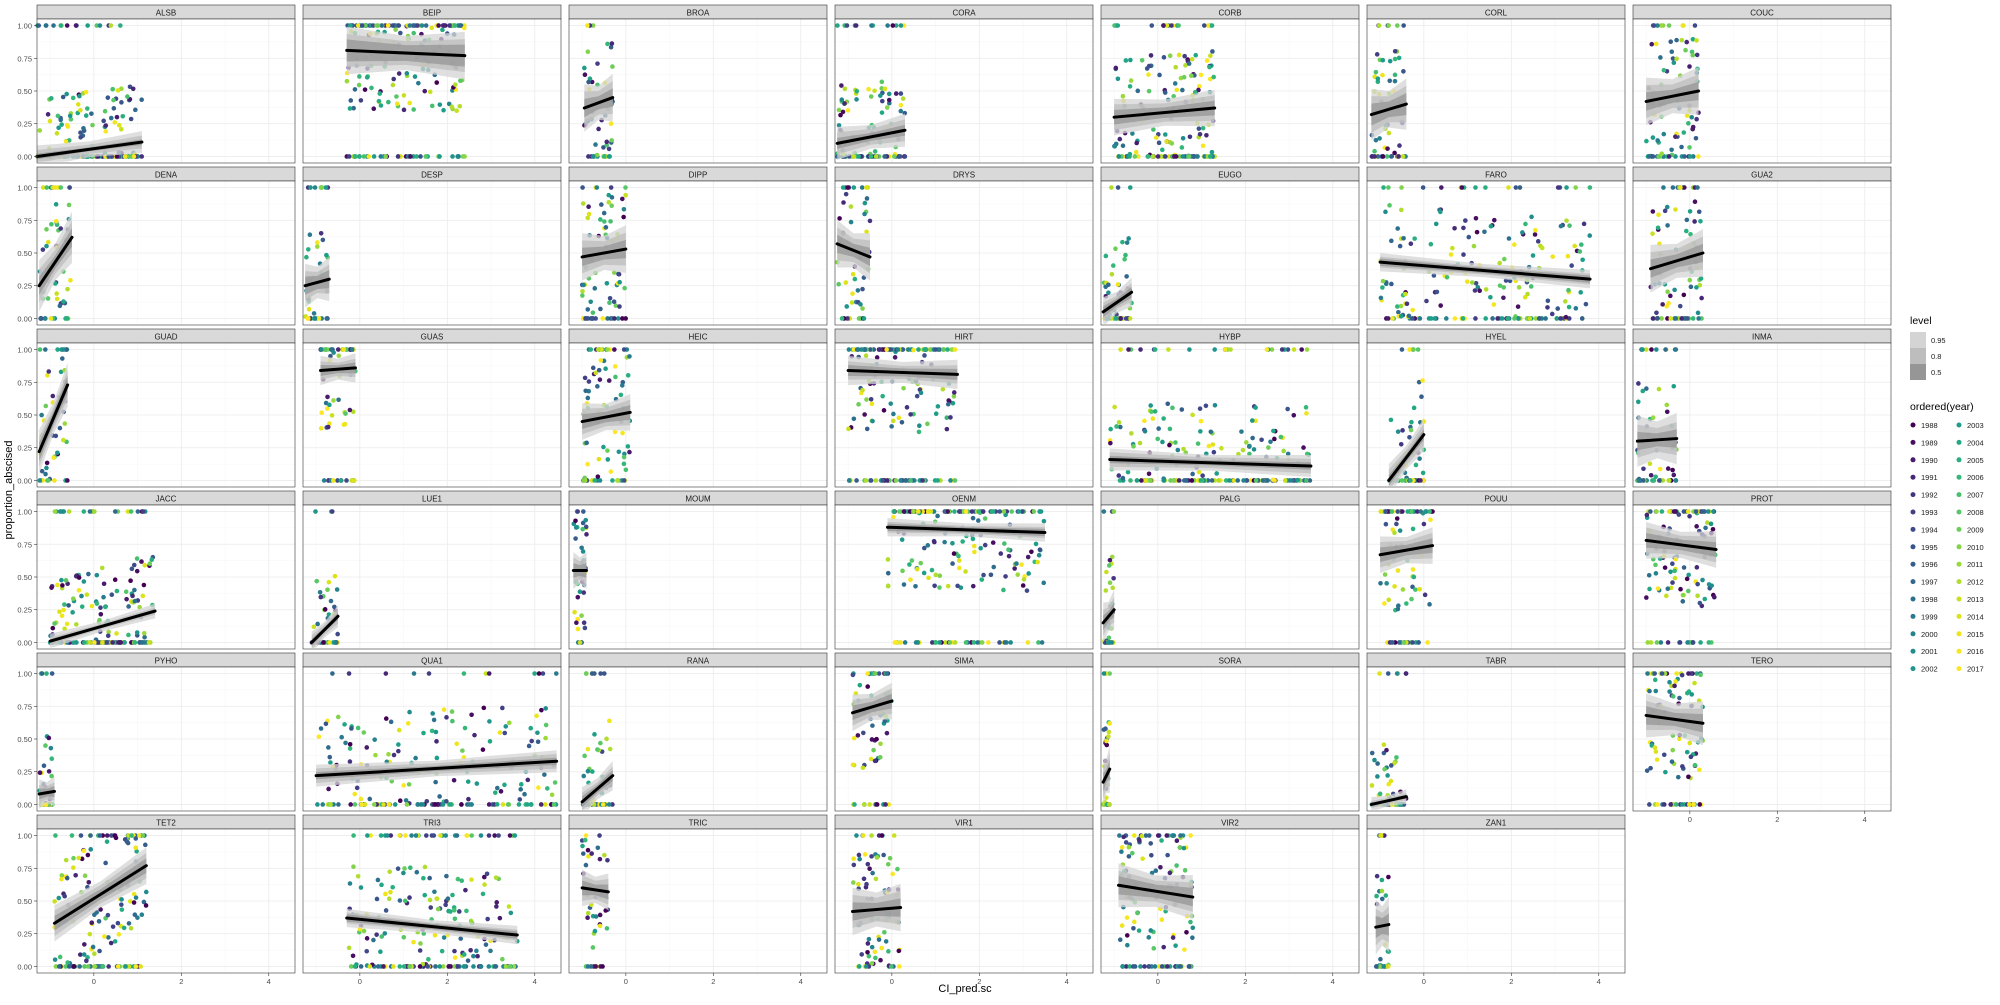 The image size is (2000, 1005). I want to click on y-tick-label: 0.50, so click(24, 253).